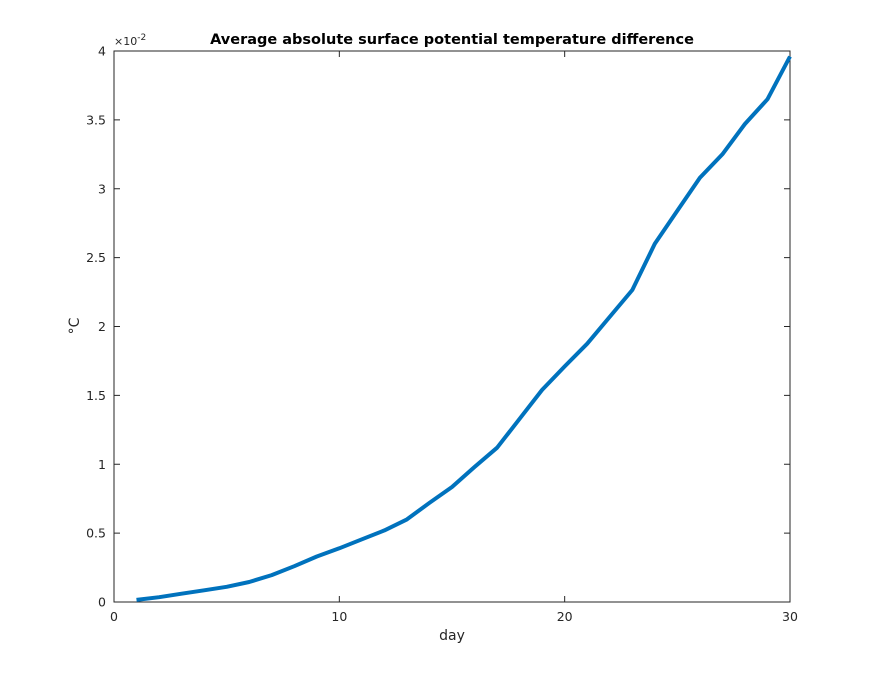 The height and width of the screenshot is (676, 874). I want to click on x-tick-label: 30, so click(790, 616).